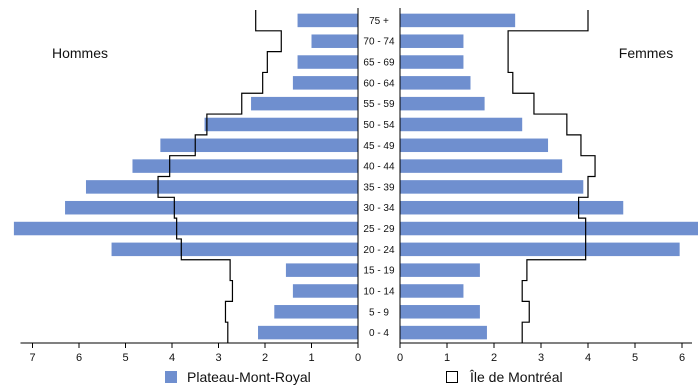 Image resolution: width=698 pixels, height=386 pixels. What do you see at coordinates (265, 358) in the screenshot?
I see `left-tick-label: 2` at bounding box center [265, 358].